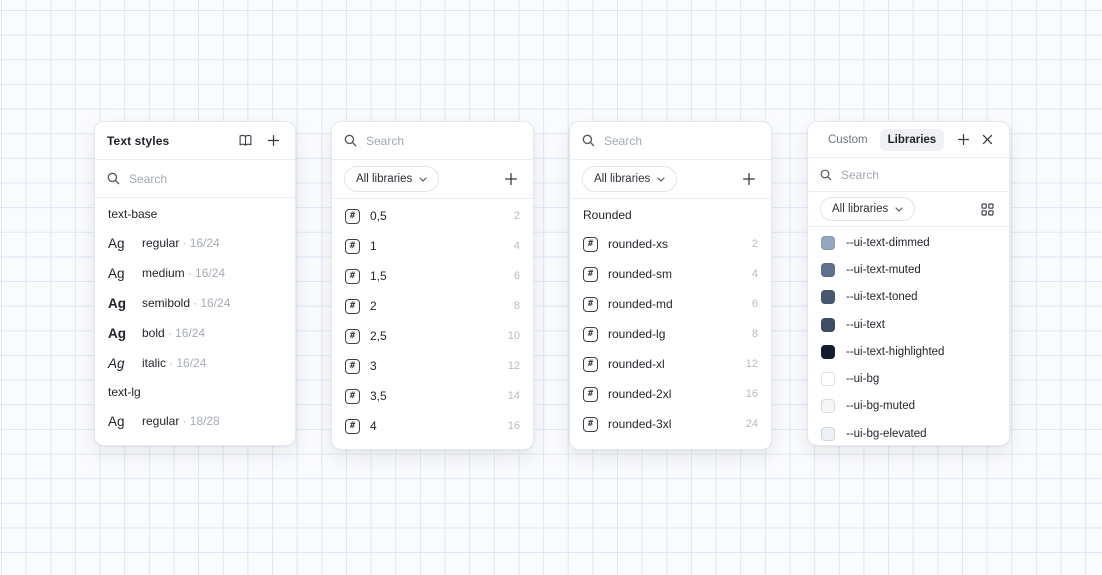 The height and width of the screenshot is (575, 1102). I want to click on close-icon, so click(987, 140).